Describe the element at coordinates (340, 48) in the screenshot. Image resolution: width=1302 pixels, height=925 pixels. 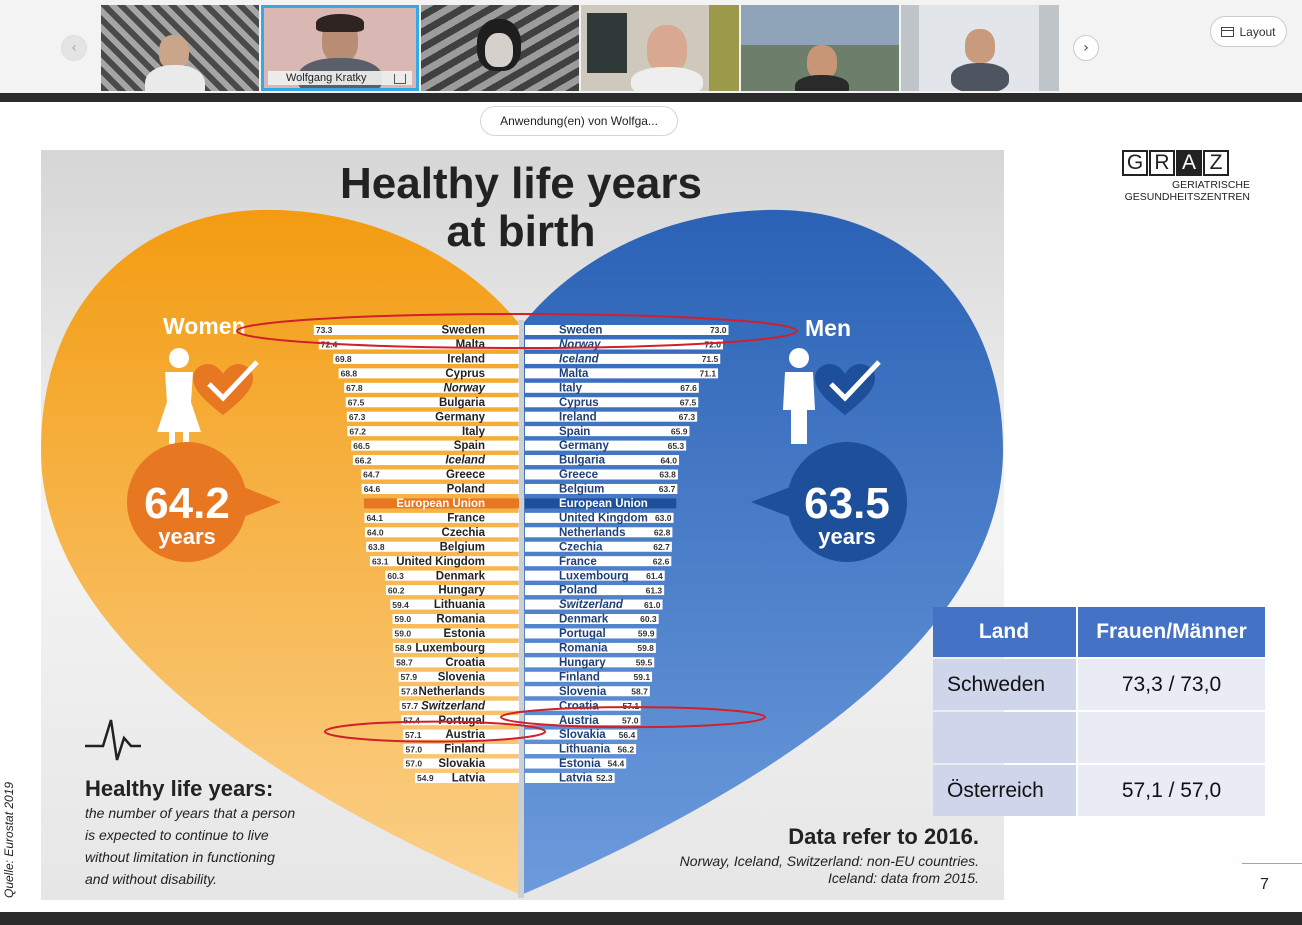
I see `participant-video-2: Wolfgang Kratky` at that location.